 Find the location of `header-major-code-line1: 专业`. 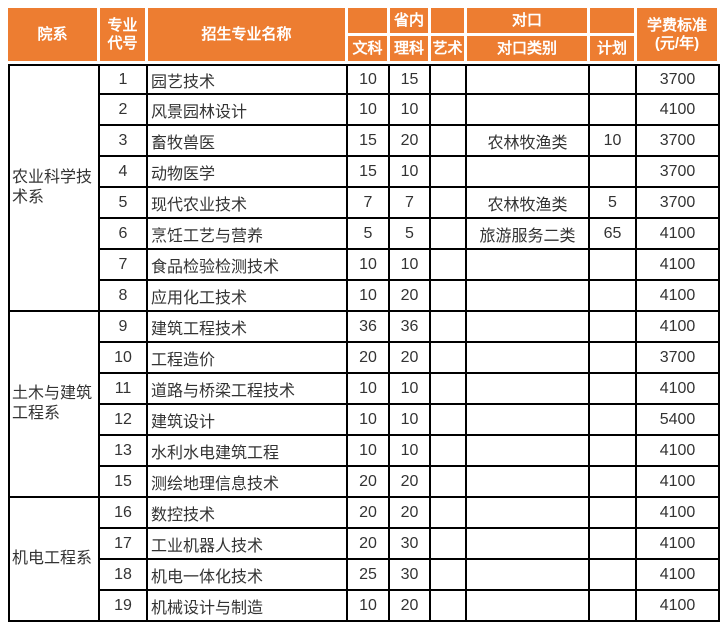

header-major-code-line1: 专业 is located at coordinates (122, 26).